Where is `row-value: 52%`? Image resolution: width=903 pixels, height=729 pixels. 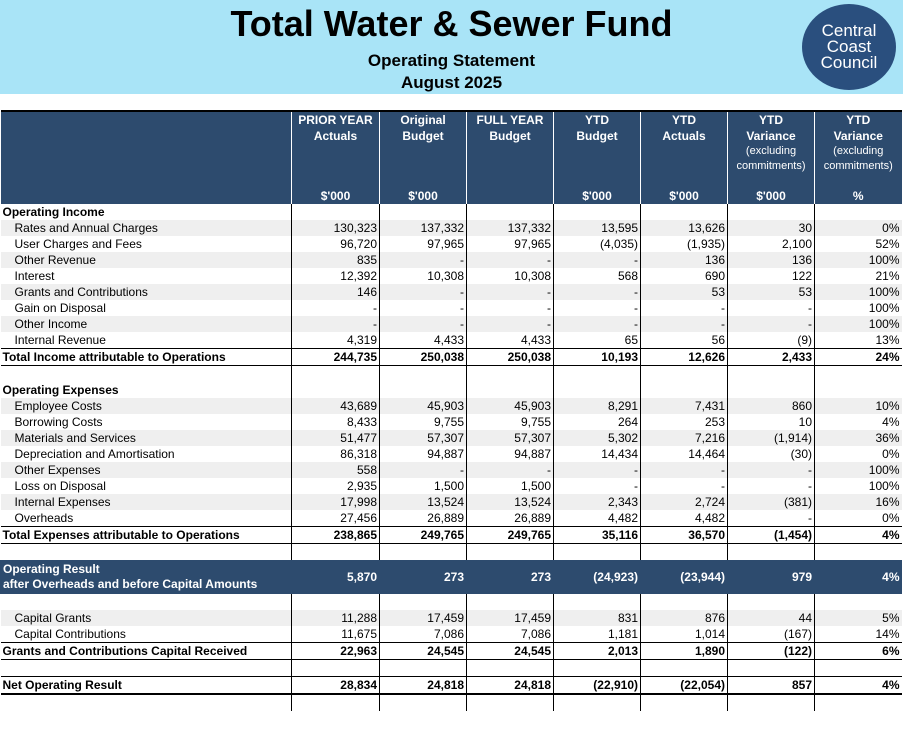 row-value: 52% is located at coordinates (858, 244).